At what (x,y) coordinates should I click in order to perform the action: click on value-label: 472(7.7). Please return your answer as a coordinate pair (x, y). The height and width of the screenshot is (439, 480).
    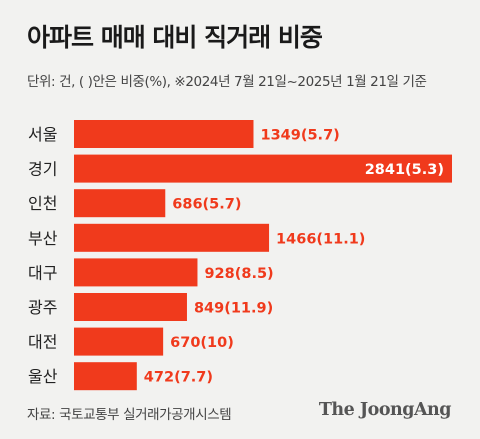
    Looking at the image, I should click on (178, 378).